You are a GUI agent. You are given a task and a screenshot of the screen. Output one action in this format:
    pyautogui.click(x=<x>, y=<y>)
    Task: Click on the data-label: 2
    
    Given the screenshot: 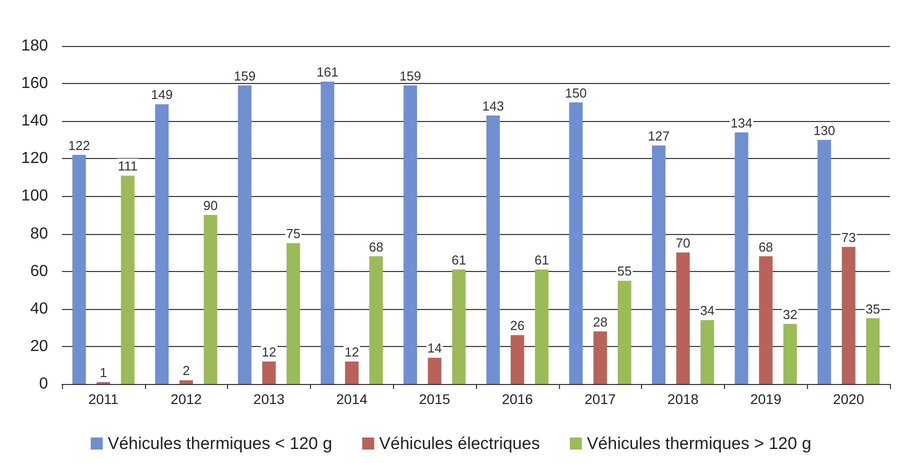 What is the action you would take?
    pyautogui.click(x=186, y=370)
    